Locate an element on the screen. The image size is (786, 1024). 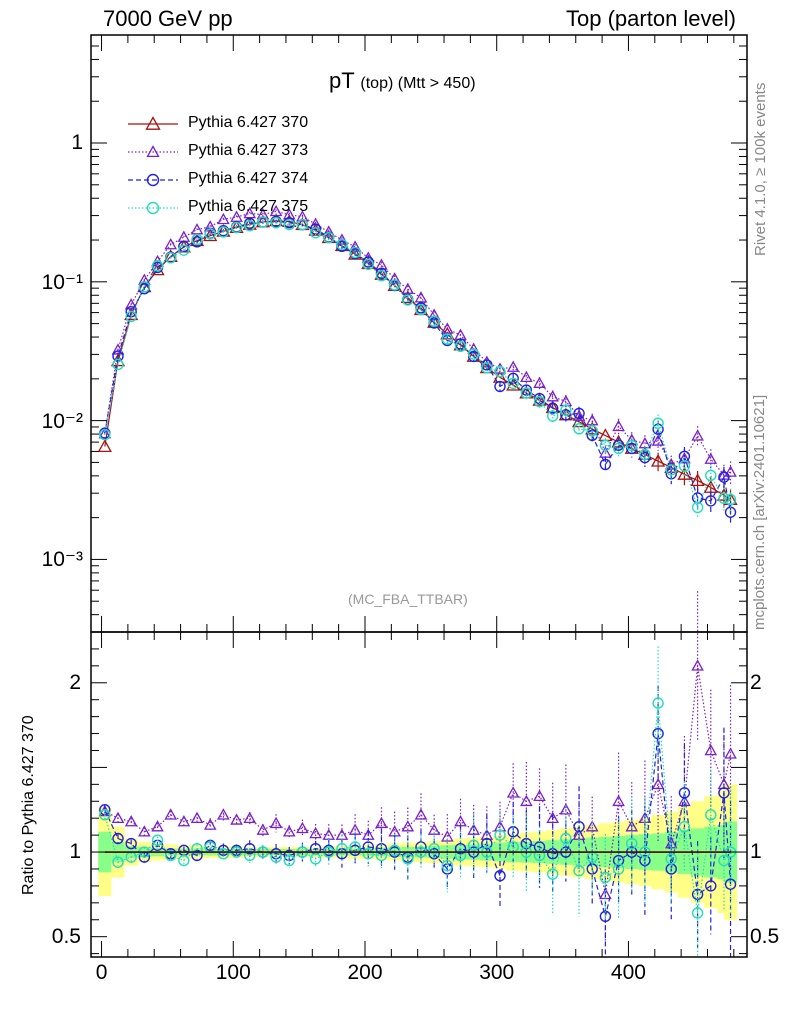
x-tick-label: 300 is located at coordinates (497, 972).